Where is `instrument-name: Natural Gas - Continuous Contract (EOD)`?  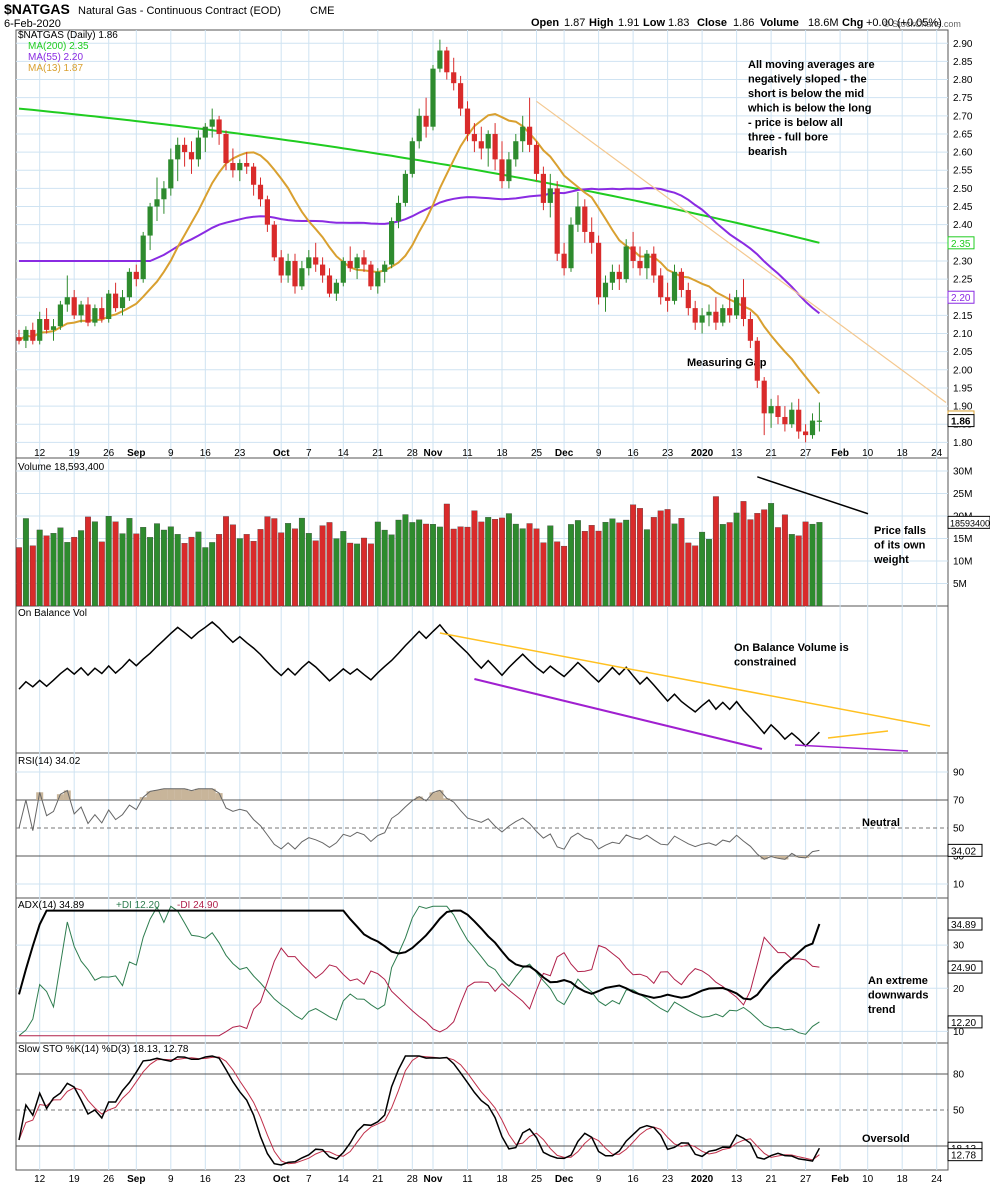 instrument-name: Natural Gas - Continuous Contract (EOD) is located at coordinates (179, 11).